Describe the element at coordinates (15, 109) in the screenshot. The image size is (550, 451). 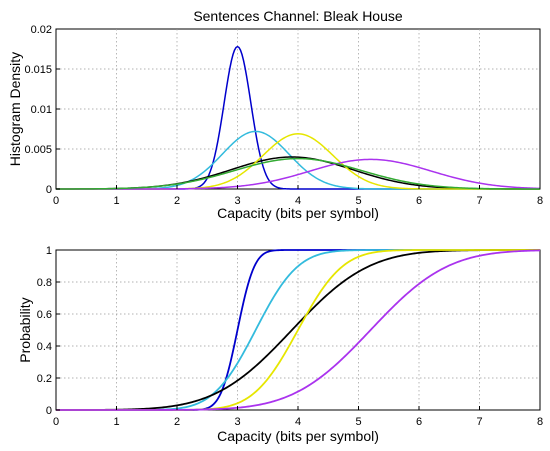
I see `density-y-label: Histogram Density` at that location.